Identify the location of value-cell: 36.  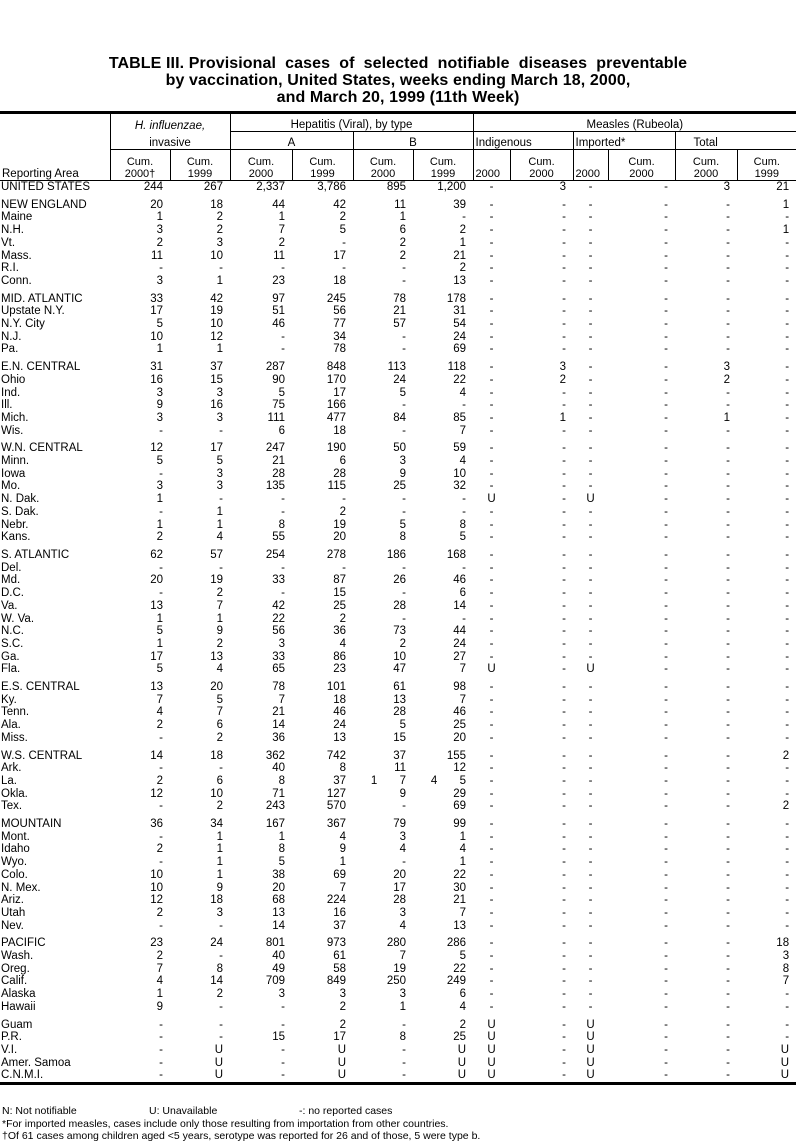
(340, 631).